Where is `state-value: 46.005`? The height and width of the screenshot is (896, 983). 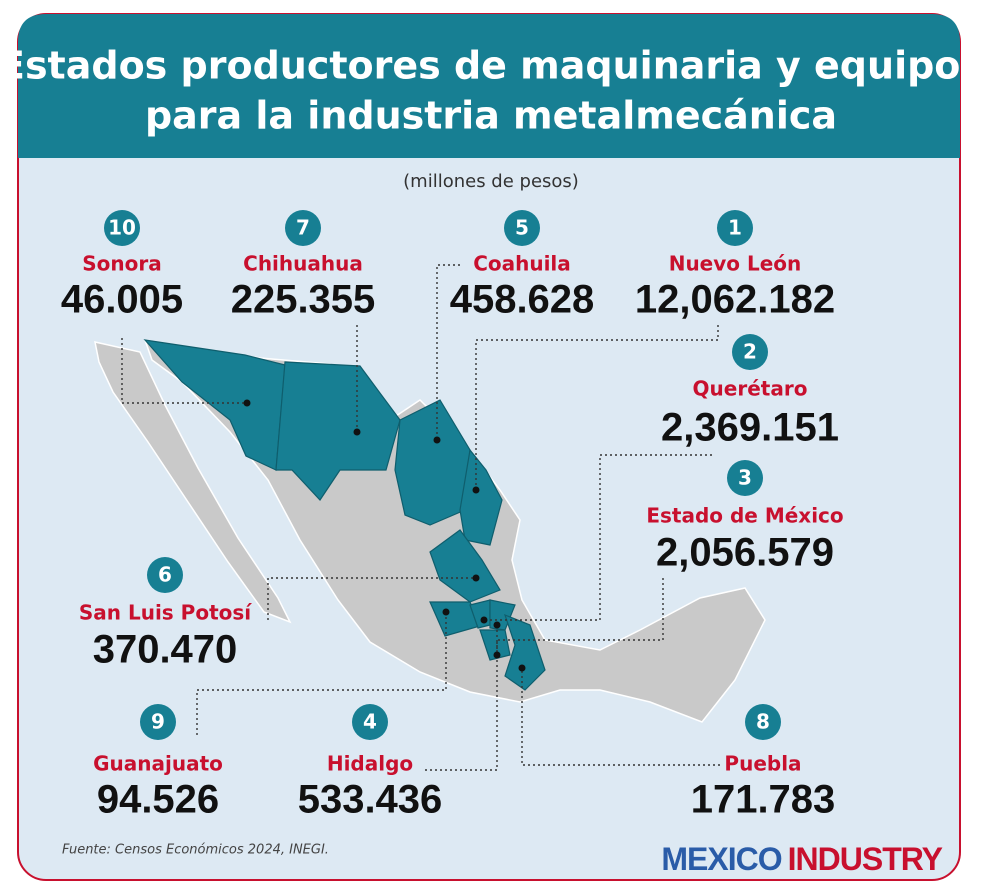 state-value: 46.005 is located at coordinates (122, 300).